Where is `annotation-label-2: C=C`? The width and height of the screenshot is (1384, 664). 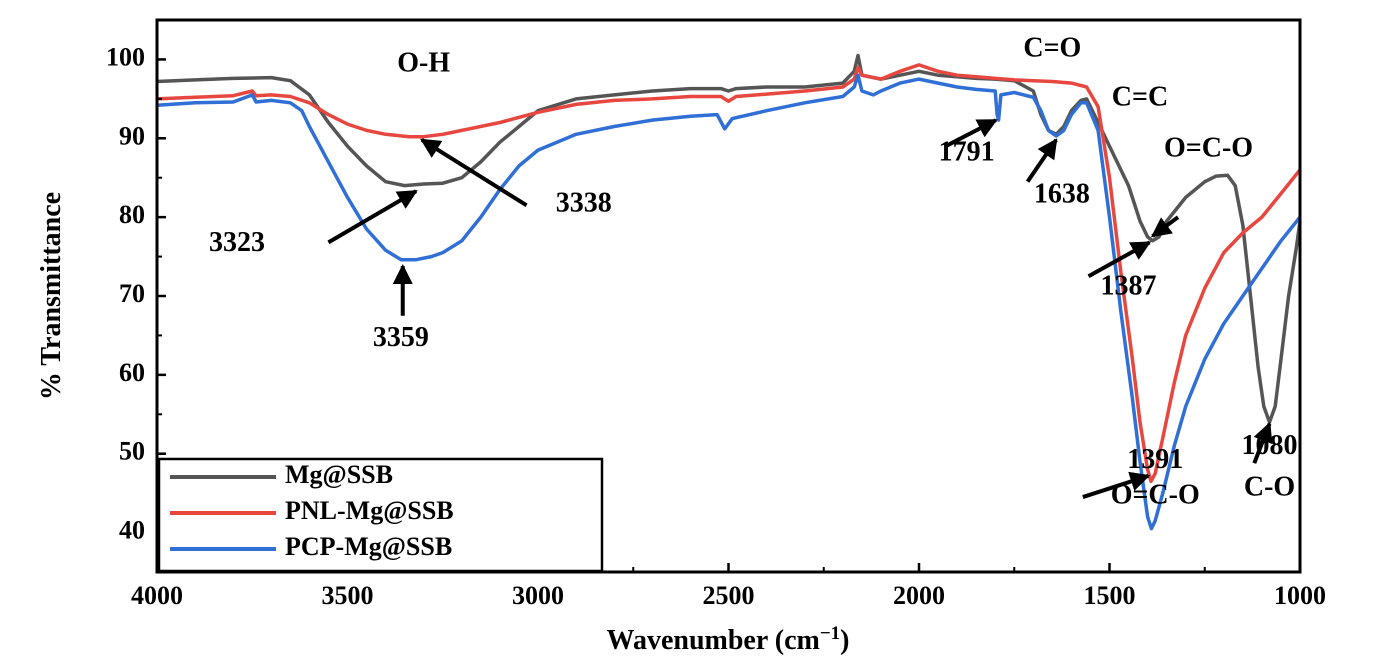
annotation-label-2: C=C is located at coordinates (1140, 96).